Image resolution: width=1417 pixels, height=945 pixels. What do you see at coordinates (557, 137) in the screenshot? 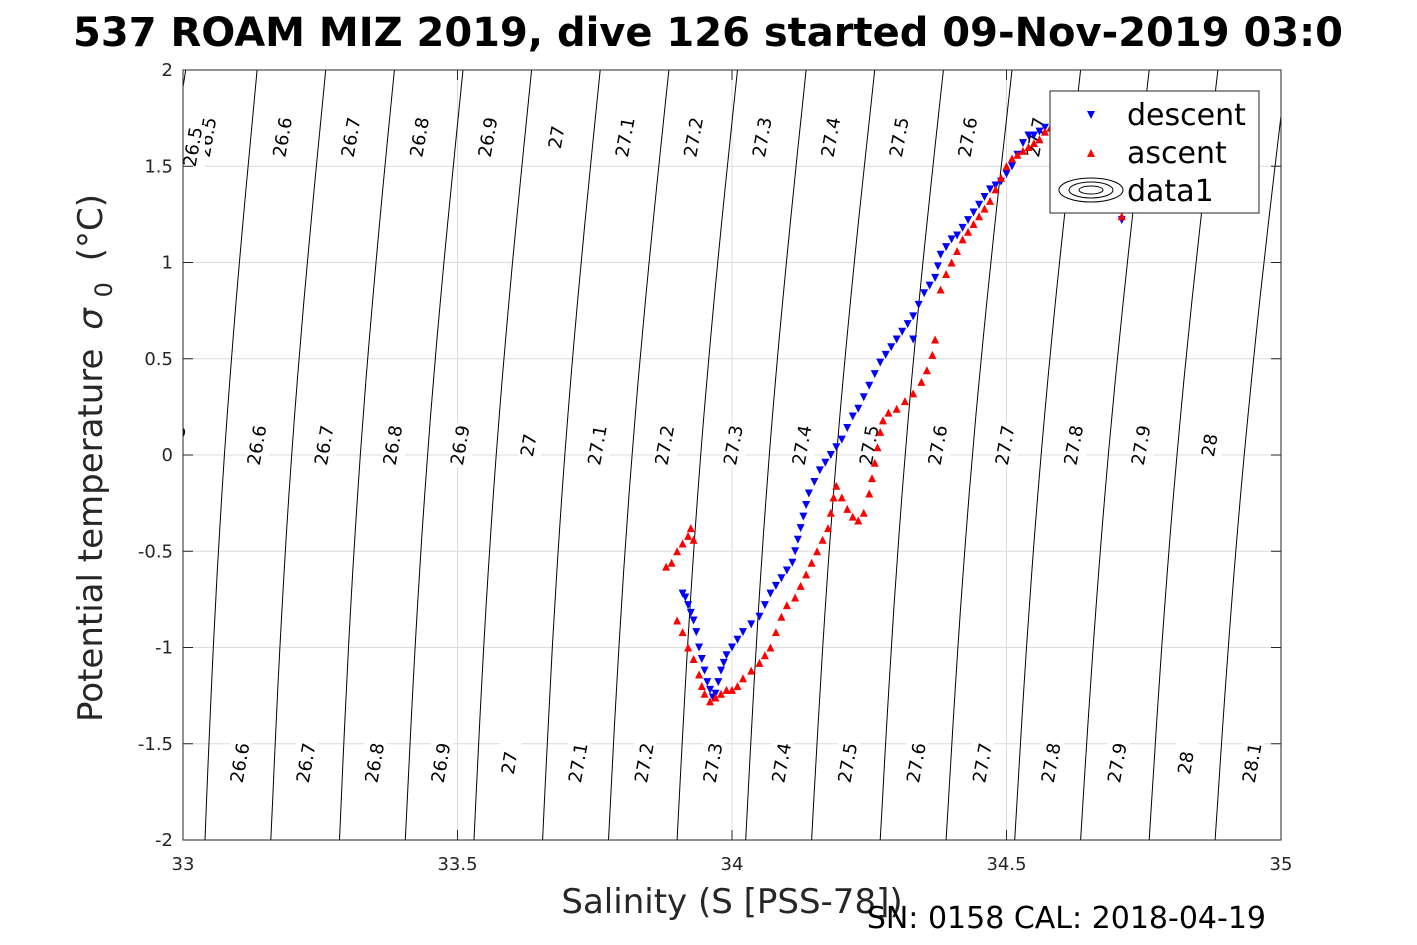
I see `isopycnal-label: 27` at bounding box center [557, 137].